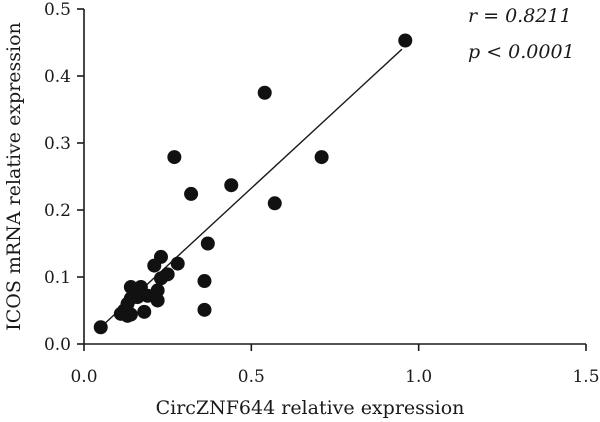  Describe the element at coordinates (57, 144) in the screenshot. I see `y-tick-label: 0.3` at that location.